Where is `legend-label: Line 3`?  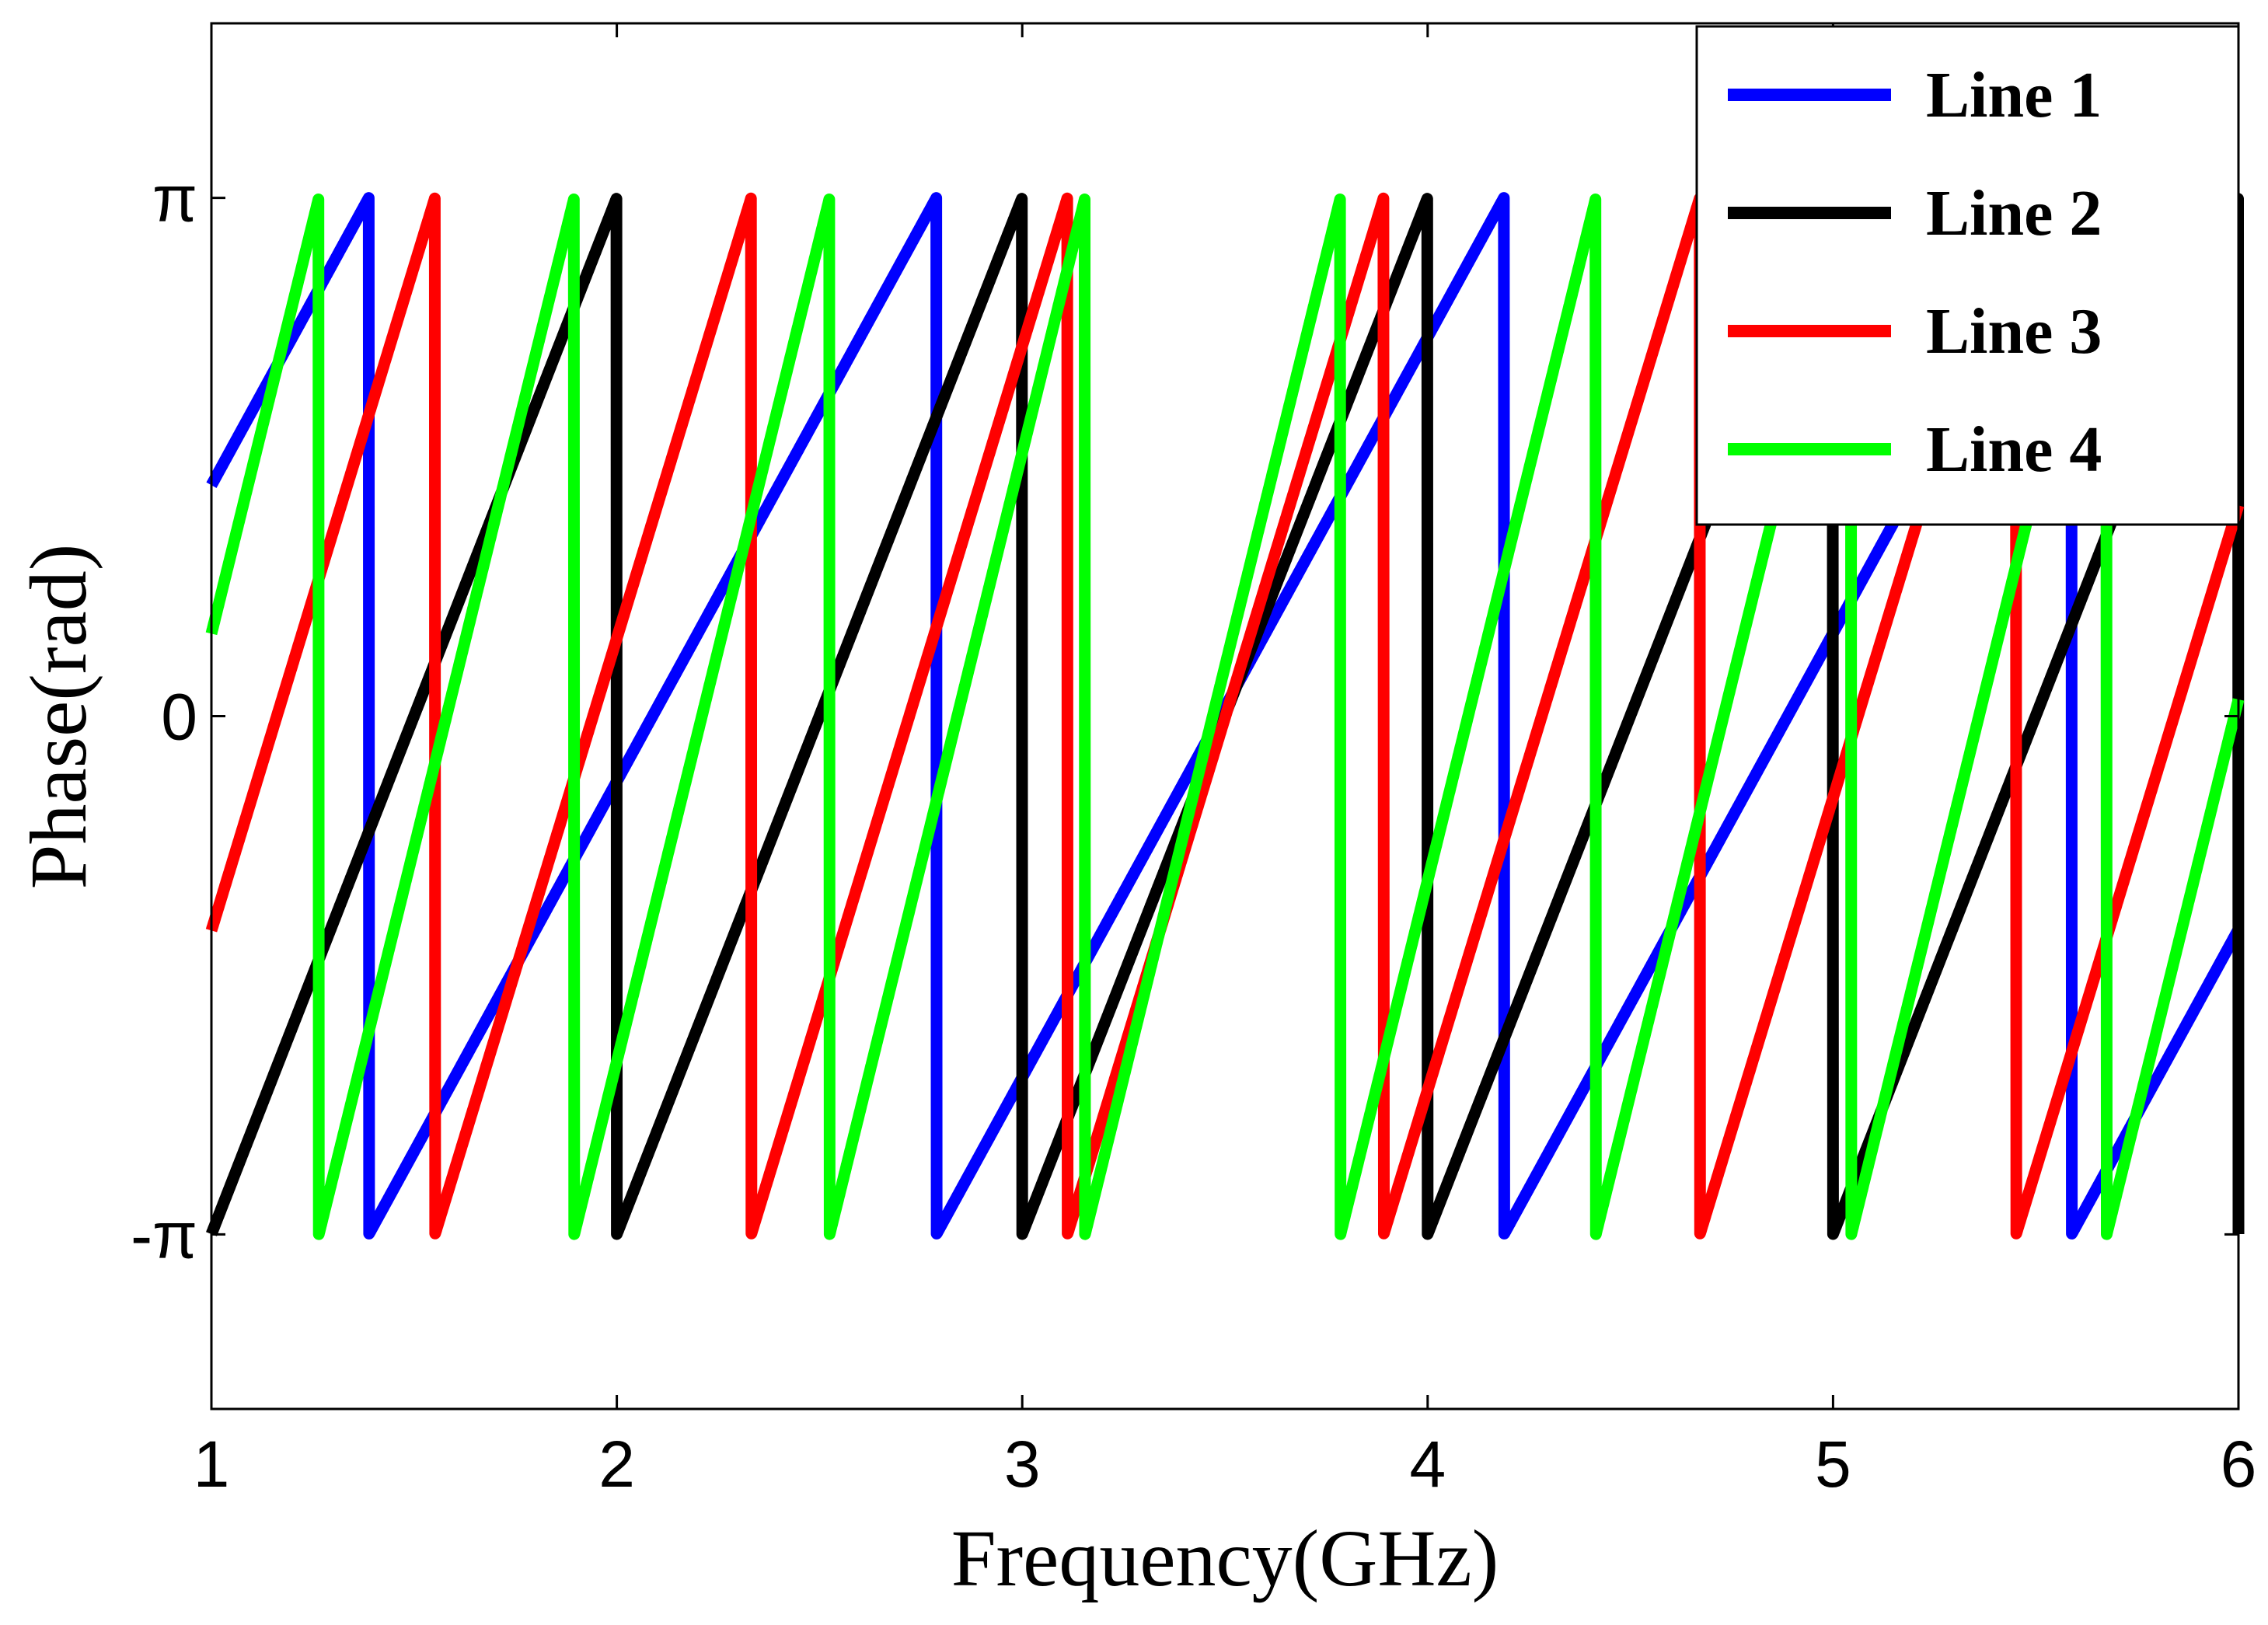
legend-label: Line 3 is located at coordinates (2014, 331).